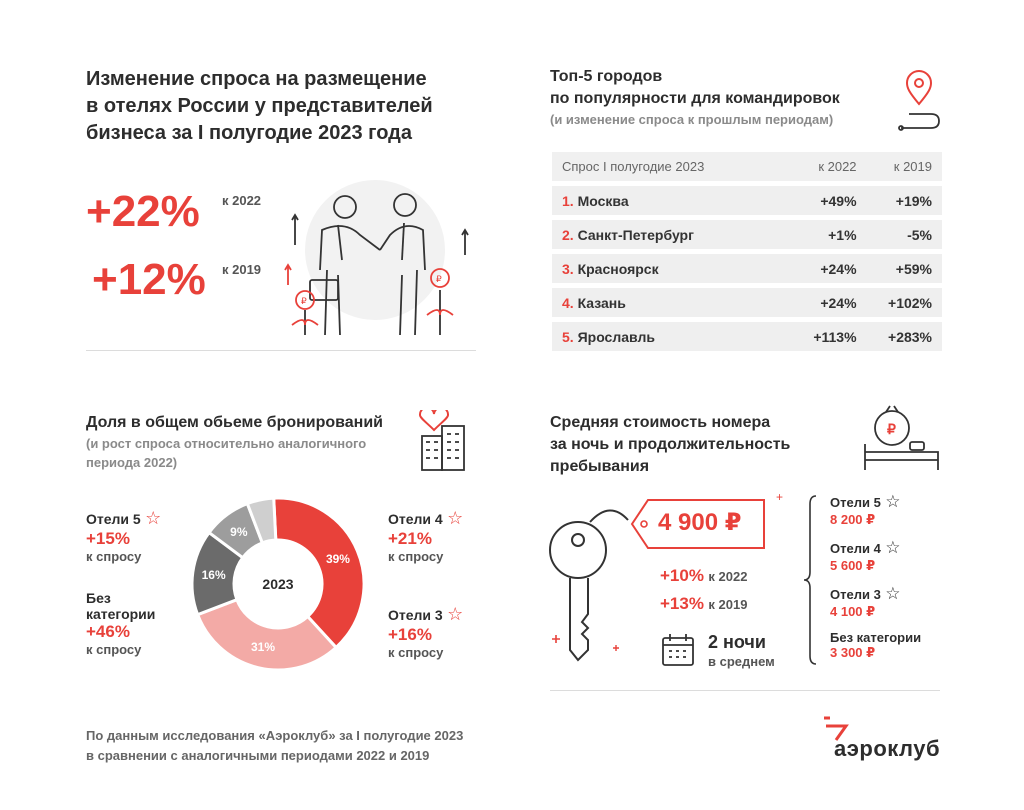  I want to click on city-2022: +113%, so click(829, 336).